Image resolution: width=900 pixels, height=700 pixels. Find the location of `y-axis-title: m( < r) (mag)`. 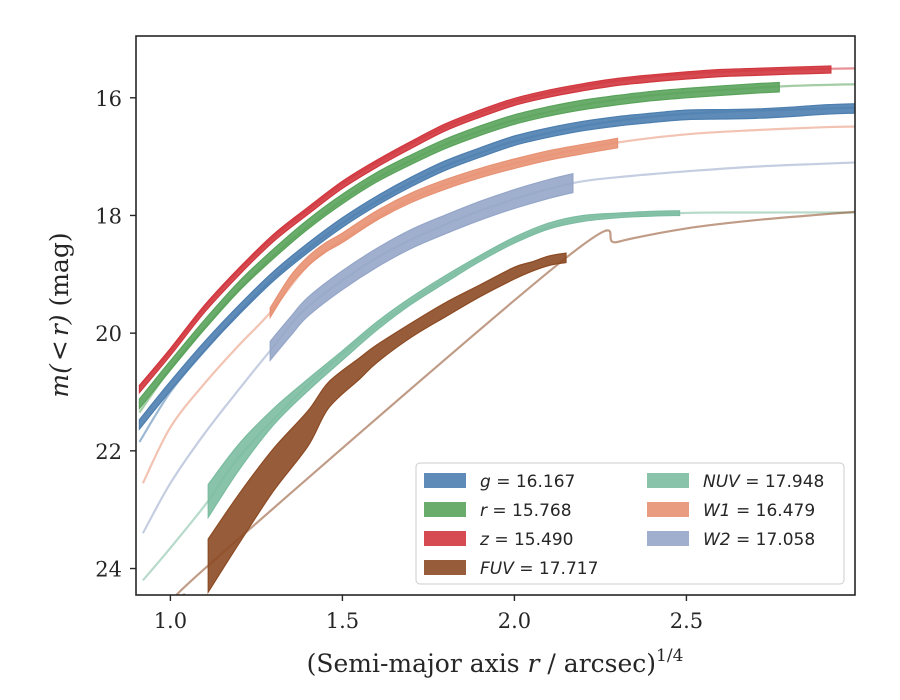

y-axis-title: m( < r) (mag) is located at coordinates (59, 314).